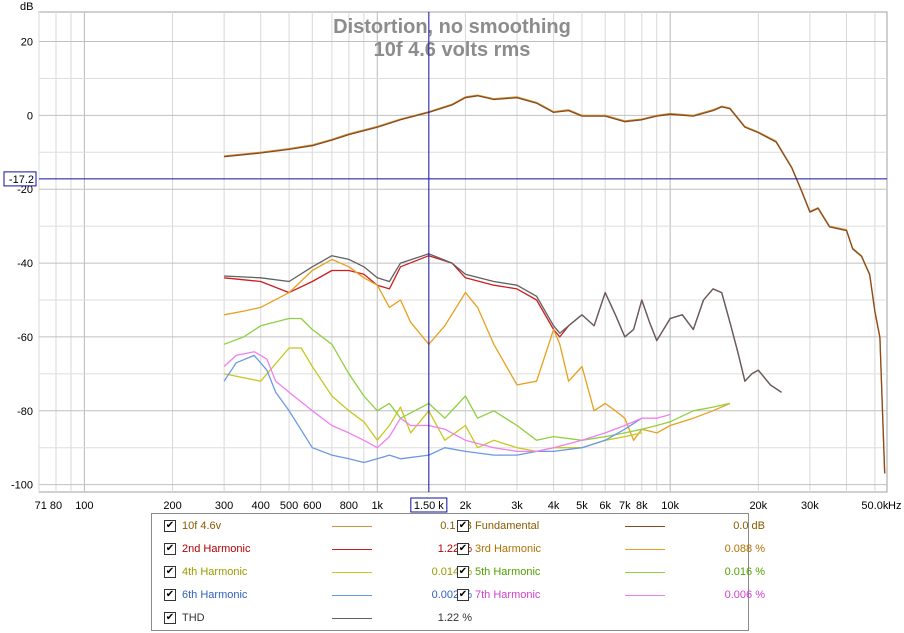 The image size is (904, 633). Describe the element at coordinates (41, 506) in the screenshot. I see `x-tick-label: 71` at that location.